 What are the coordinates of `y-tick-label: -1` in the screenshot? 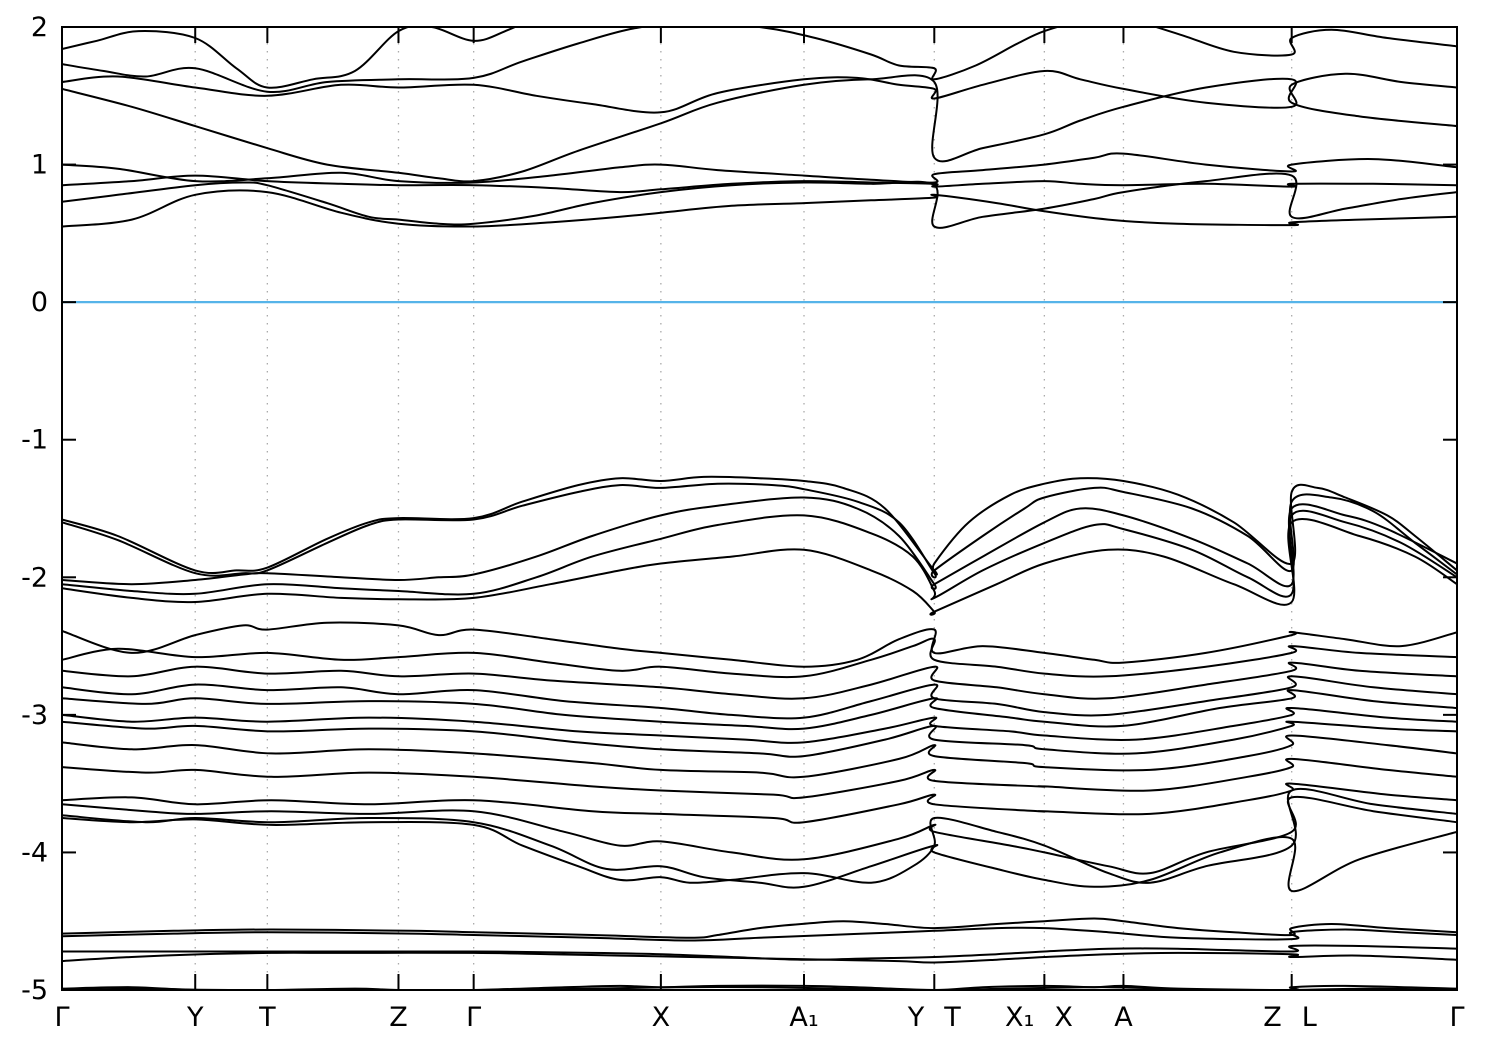 It's located at (34, 440).